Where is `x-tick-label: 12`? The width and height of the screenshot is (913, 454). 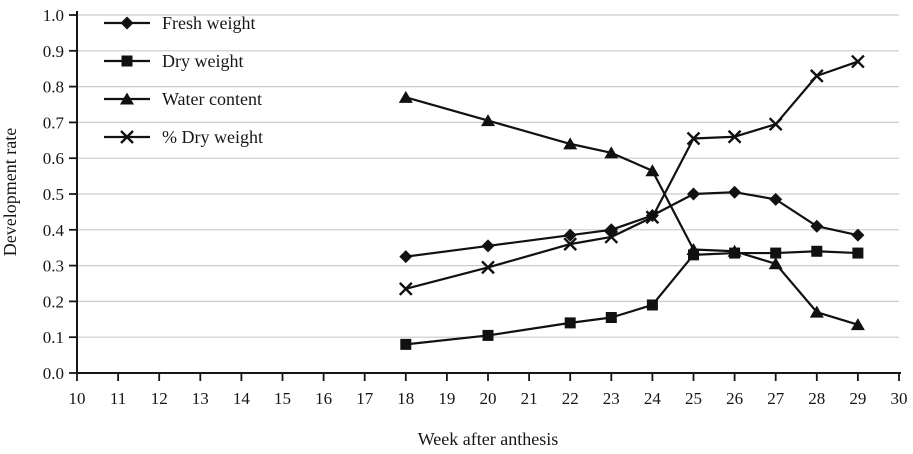
x-tick-label: 12 is located at coordinates (159, 398).